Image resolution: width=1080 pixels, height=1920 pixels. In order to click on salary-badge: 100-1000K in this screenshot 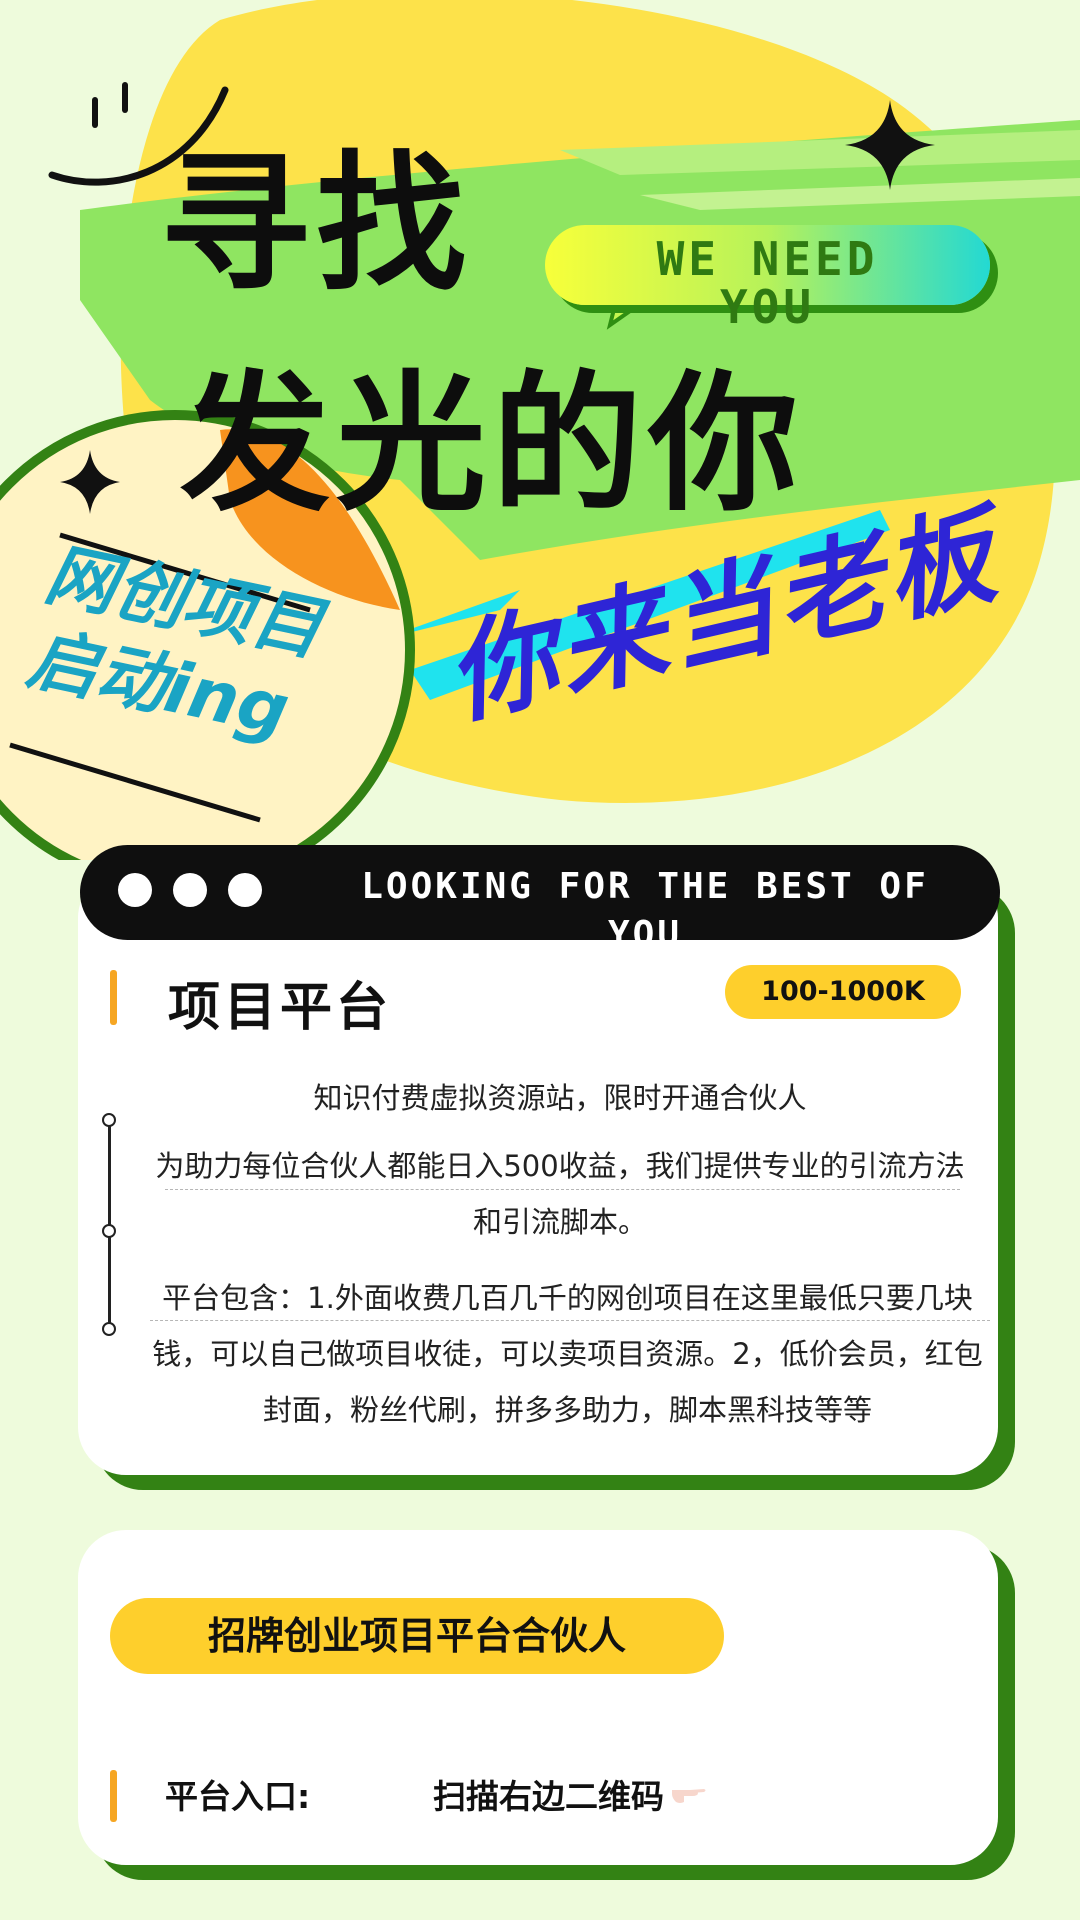, I will do `click(843, 992)`.